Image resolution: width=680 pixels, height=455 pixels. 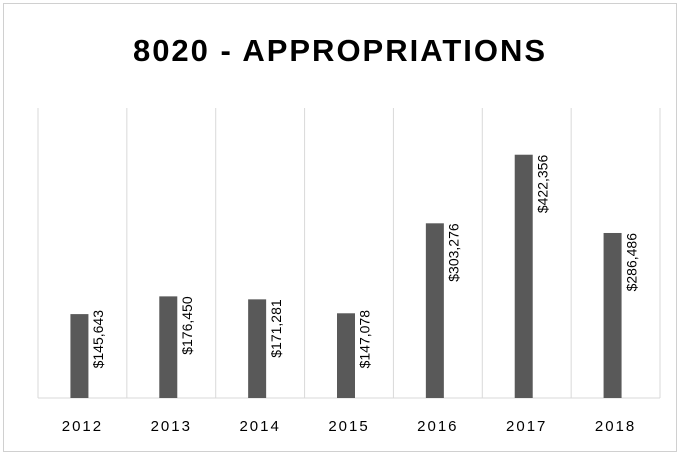 I want to click on x-tick-label: 2015, so click(x=348, y=426).